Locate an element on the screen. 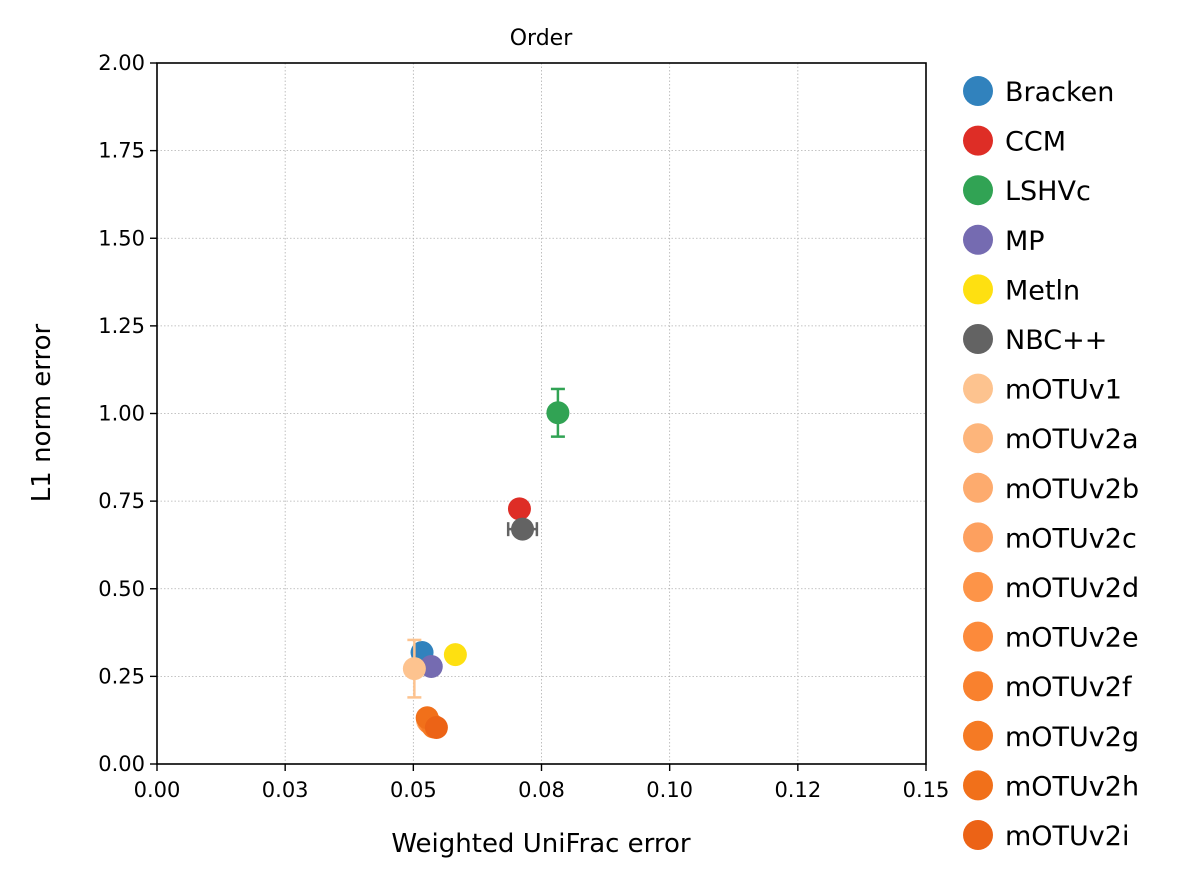 This screenshot has height=887, width=1203. y-tick-label: 1.25 is located at coordinates (121, 326).